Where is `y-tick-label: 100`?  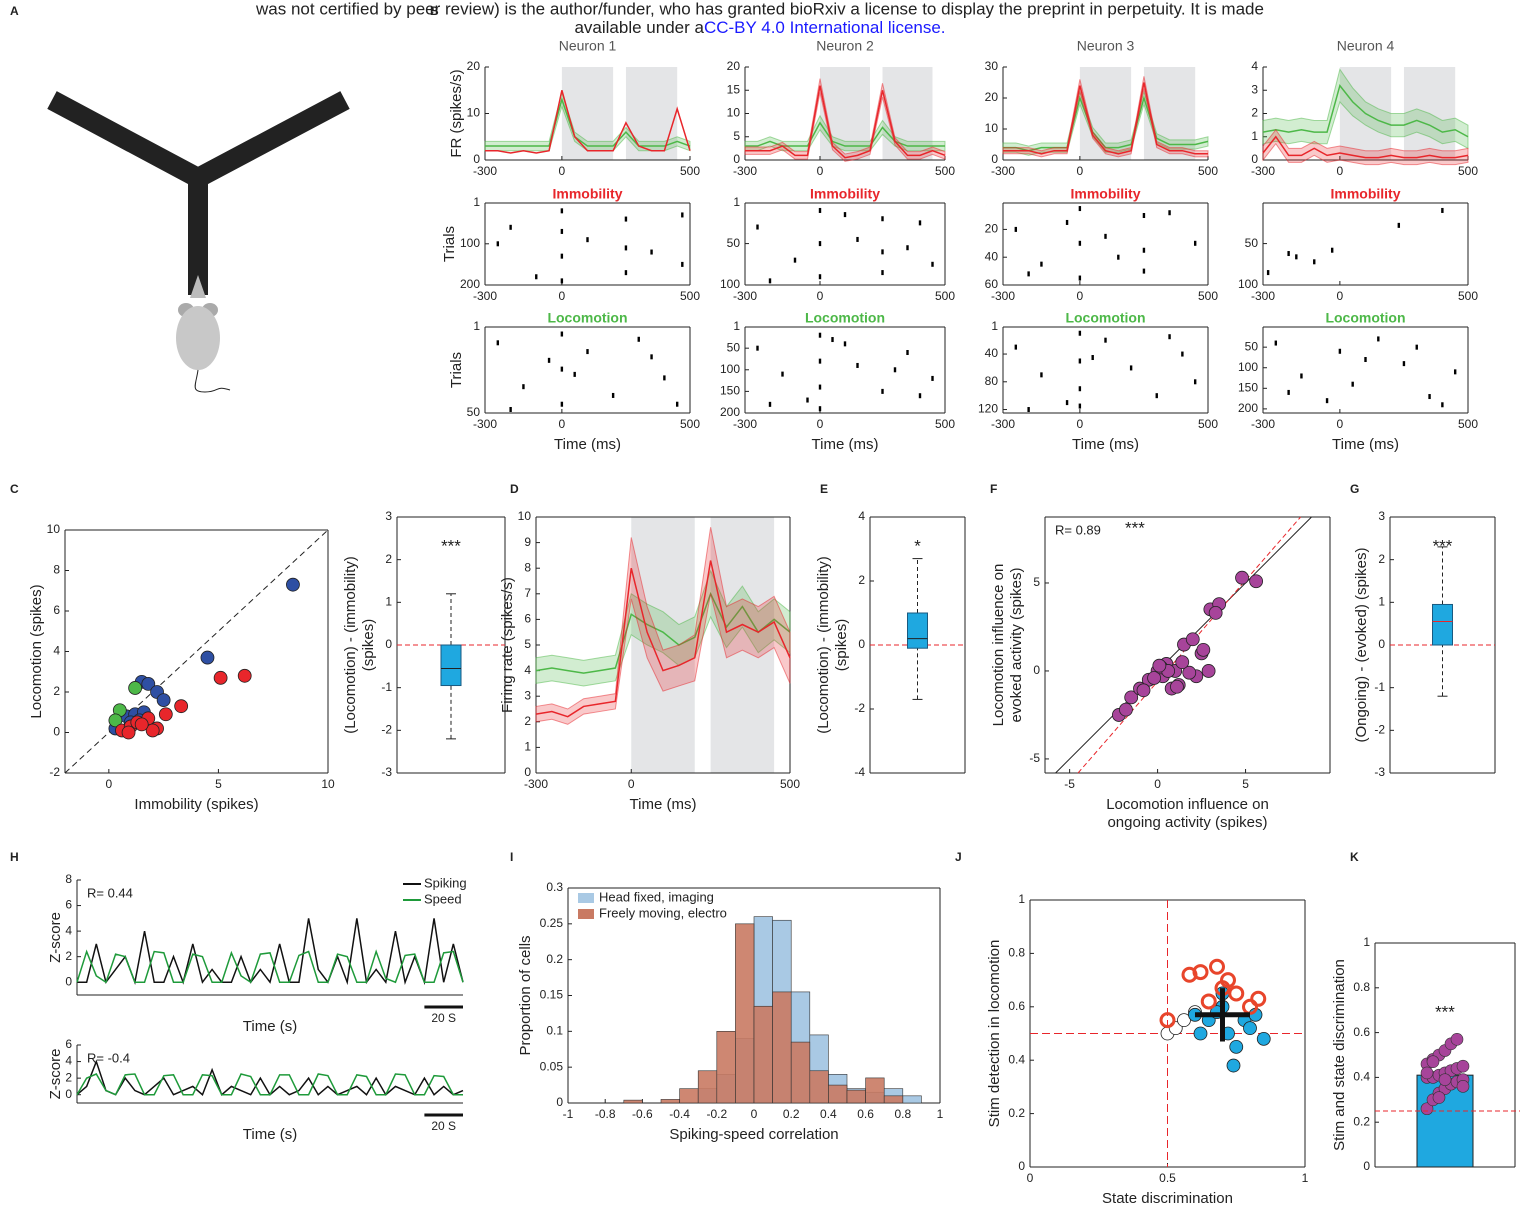
y-tick-label: 100 is located at coordinates (1248, 367).